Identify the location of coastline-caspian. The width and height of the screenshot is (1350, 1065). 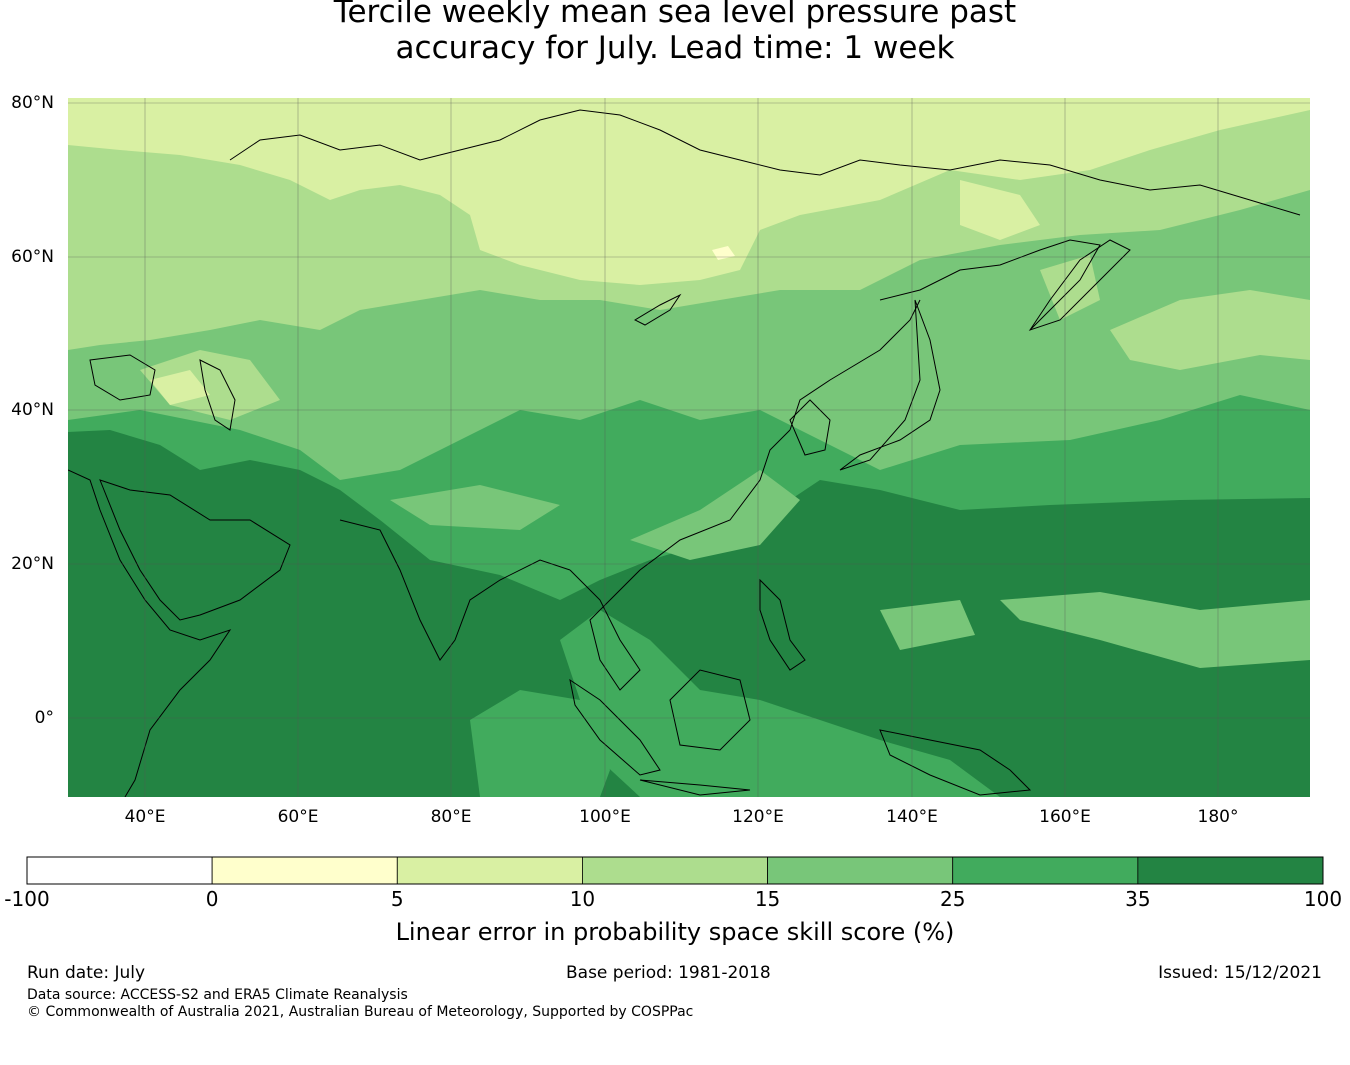
(217, 395).